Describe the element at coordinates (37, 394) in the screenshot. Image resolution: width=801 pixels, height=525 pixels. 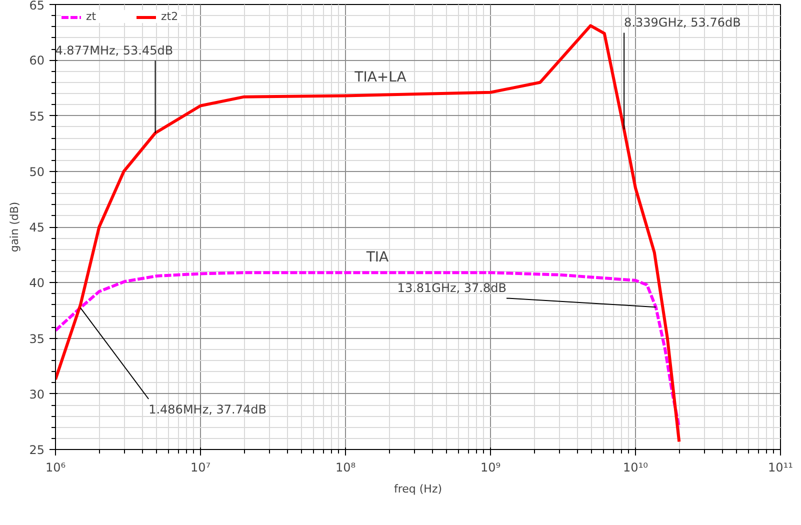
I see `y-tick-label: 30` at that location.